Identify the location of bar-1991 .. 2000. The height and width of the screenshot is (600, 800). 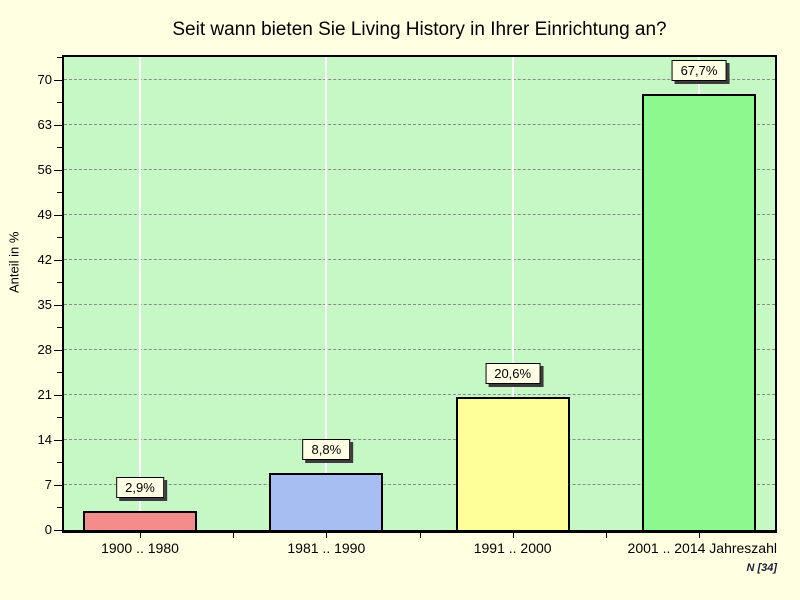
(512, 463).